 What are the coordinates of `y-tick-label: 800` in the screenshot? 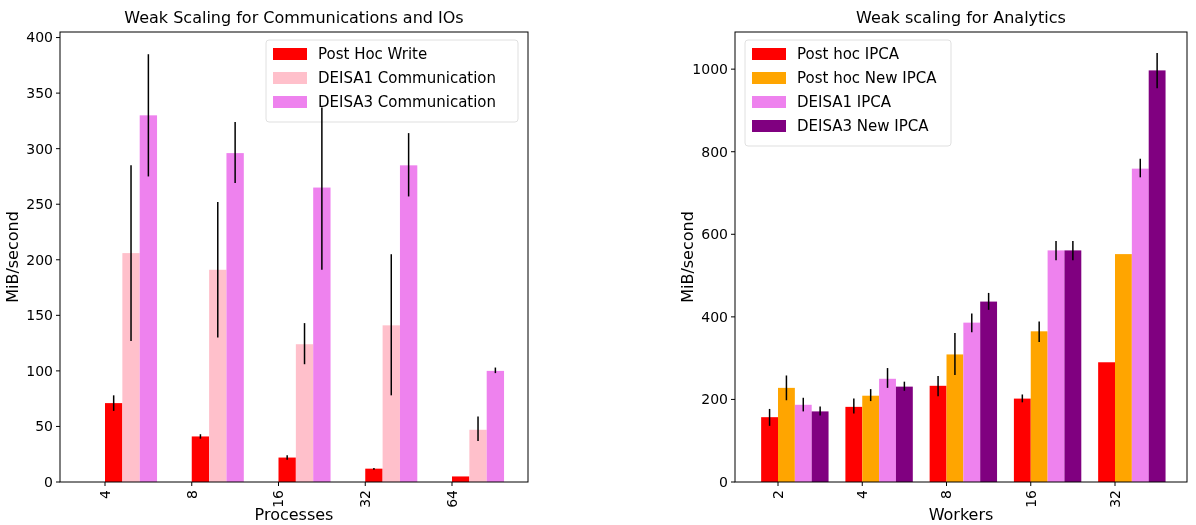 It's located at (714, 151).